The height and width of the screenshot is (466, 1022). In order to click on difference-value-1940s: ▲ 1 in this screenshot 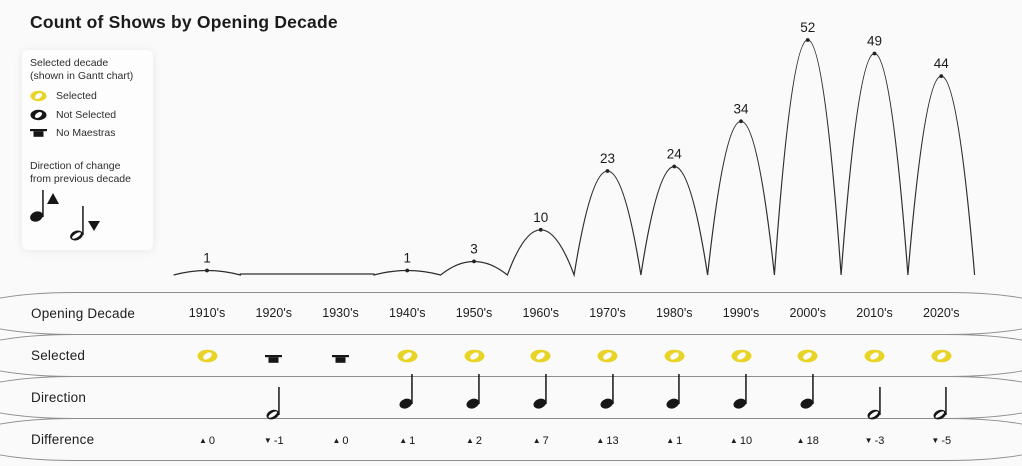, I will do `click(407, 440)`.